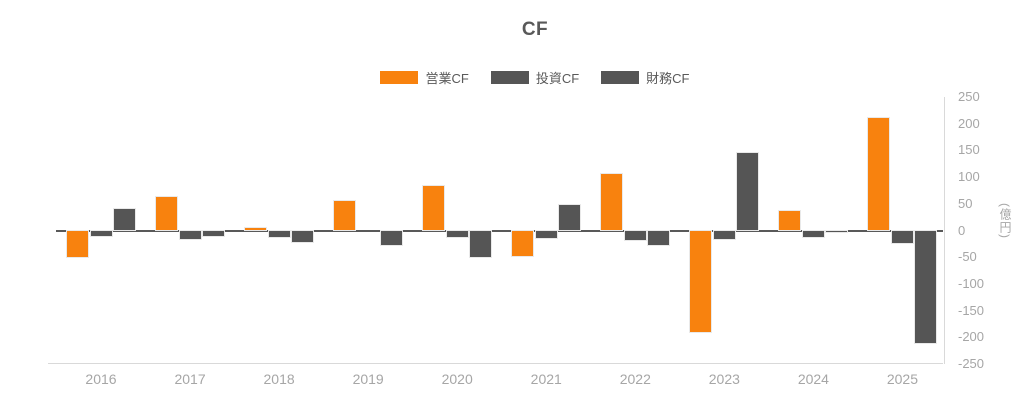 This screenshot has width=1024, height=403. I want to click on bar-investing-cf-2025, so click(902, 237).